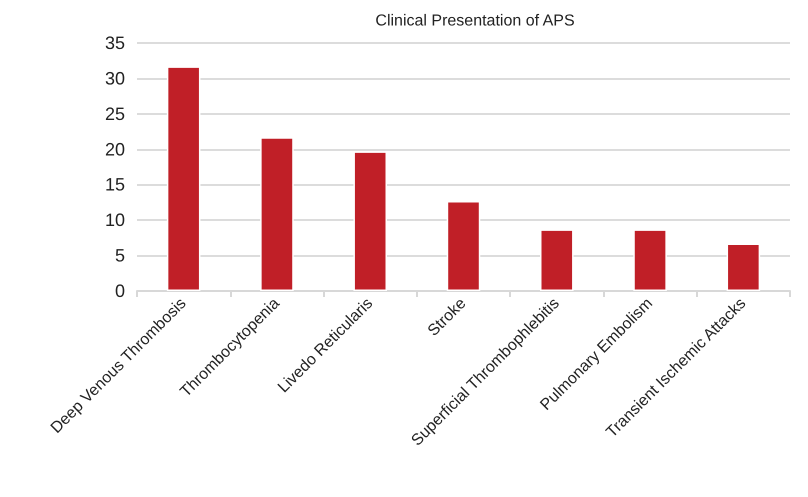 The image size is (808, 497). I want to click on y-tick-label: 20, so click(114, 149).